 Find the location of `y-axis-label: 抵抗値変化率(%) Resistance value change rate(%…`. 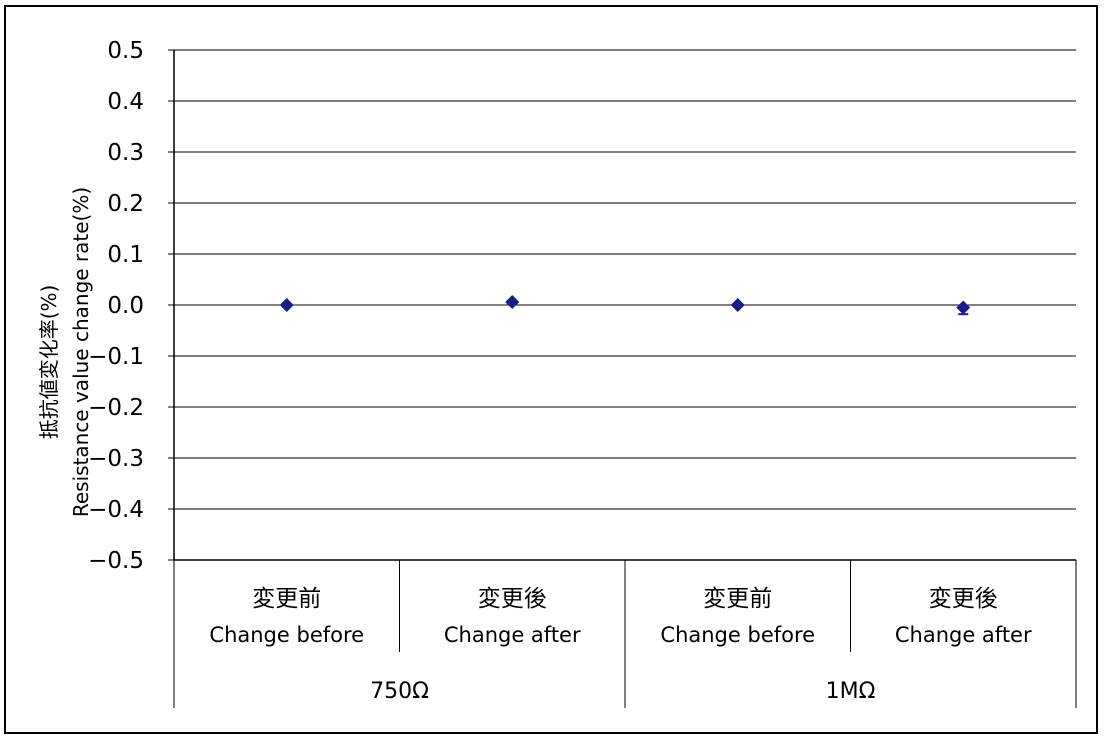

y-axis-label: 抵抗値変化率(%) Resistance value change rate(%… is located at coordinates (65, 352).